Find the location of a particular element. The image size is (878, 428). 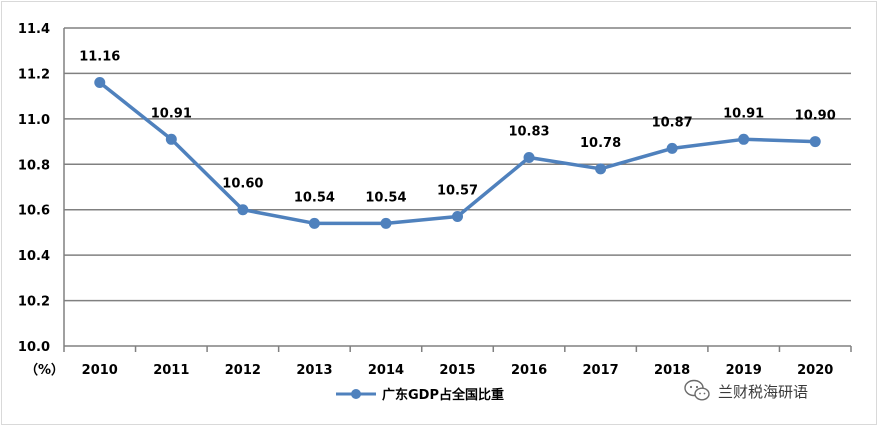

data-label: 10.87 is located at coordinates (672, 122).